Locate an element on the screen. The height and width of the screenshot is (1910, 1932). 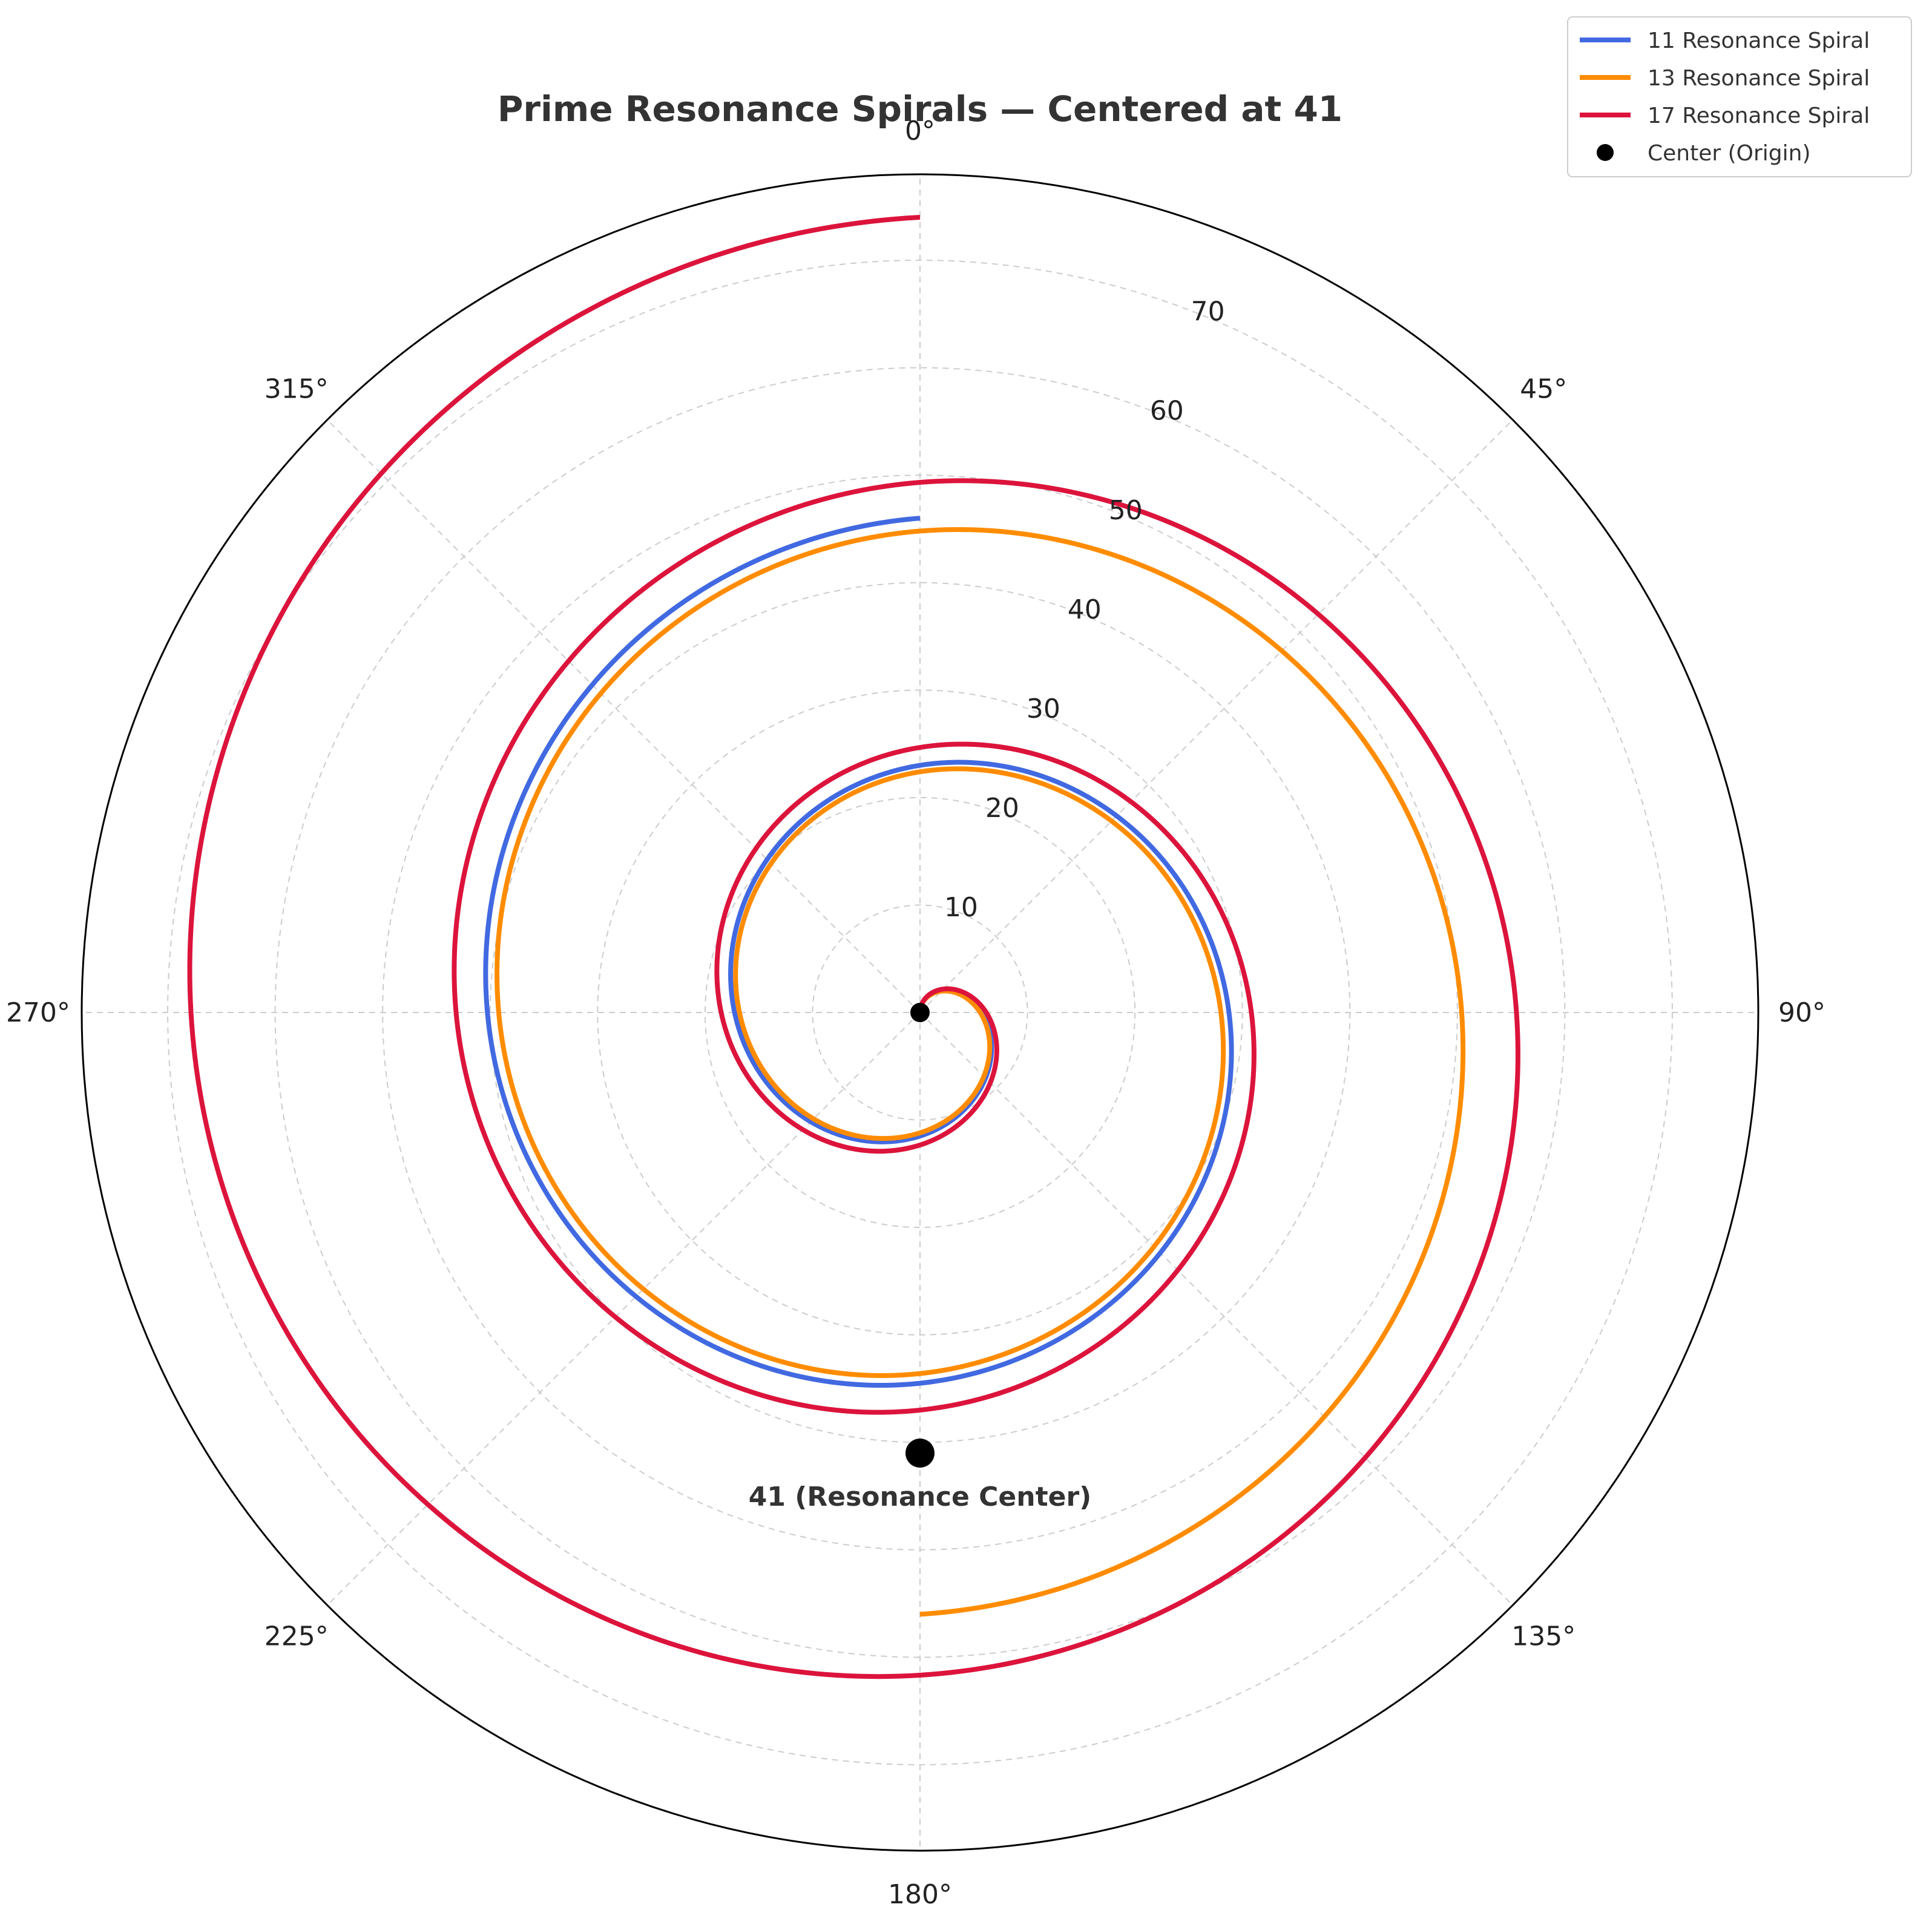
radial-tick-label: 40 is located at coordinates (1085, 609).